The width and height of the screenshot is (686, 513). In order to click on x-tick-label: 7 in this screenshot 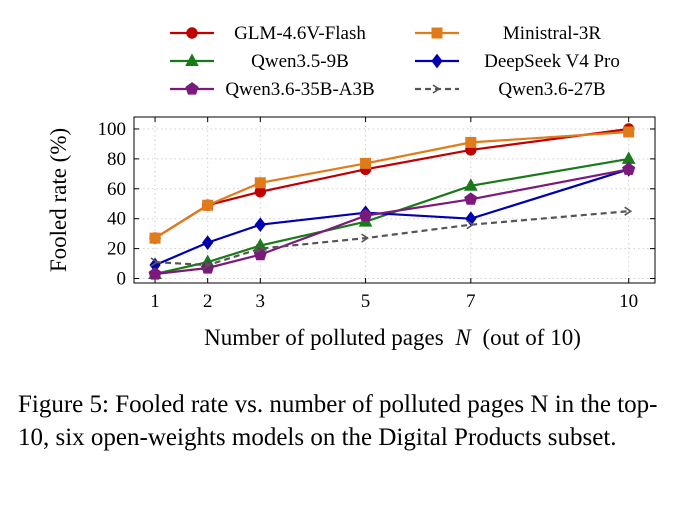, I will do `click(471, 301)`.